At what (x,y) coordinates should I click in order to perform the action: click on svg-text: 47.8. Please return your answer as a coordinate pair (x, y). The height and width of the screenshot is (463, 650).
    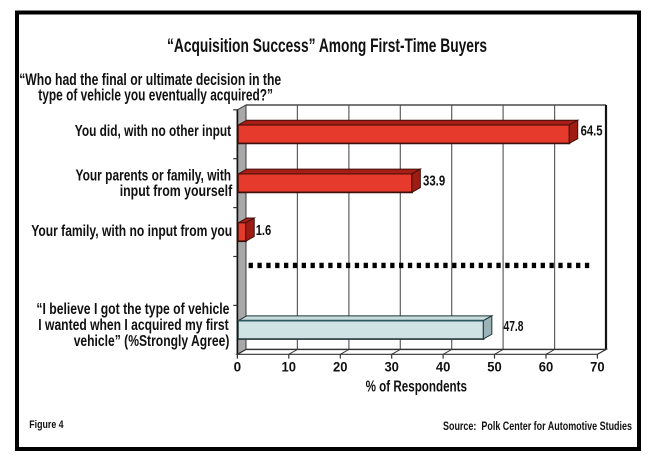
    Looking at the image, I should click on (514, 327).